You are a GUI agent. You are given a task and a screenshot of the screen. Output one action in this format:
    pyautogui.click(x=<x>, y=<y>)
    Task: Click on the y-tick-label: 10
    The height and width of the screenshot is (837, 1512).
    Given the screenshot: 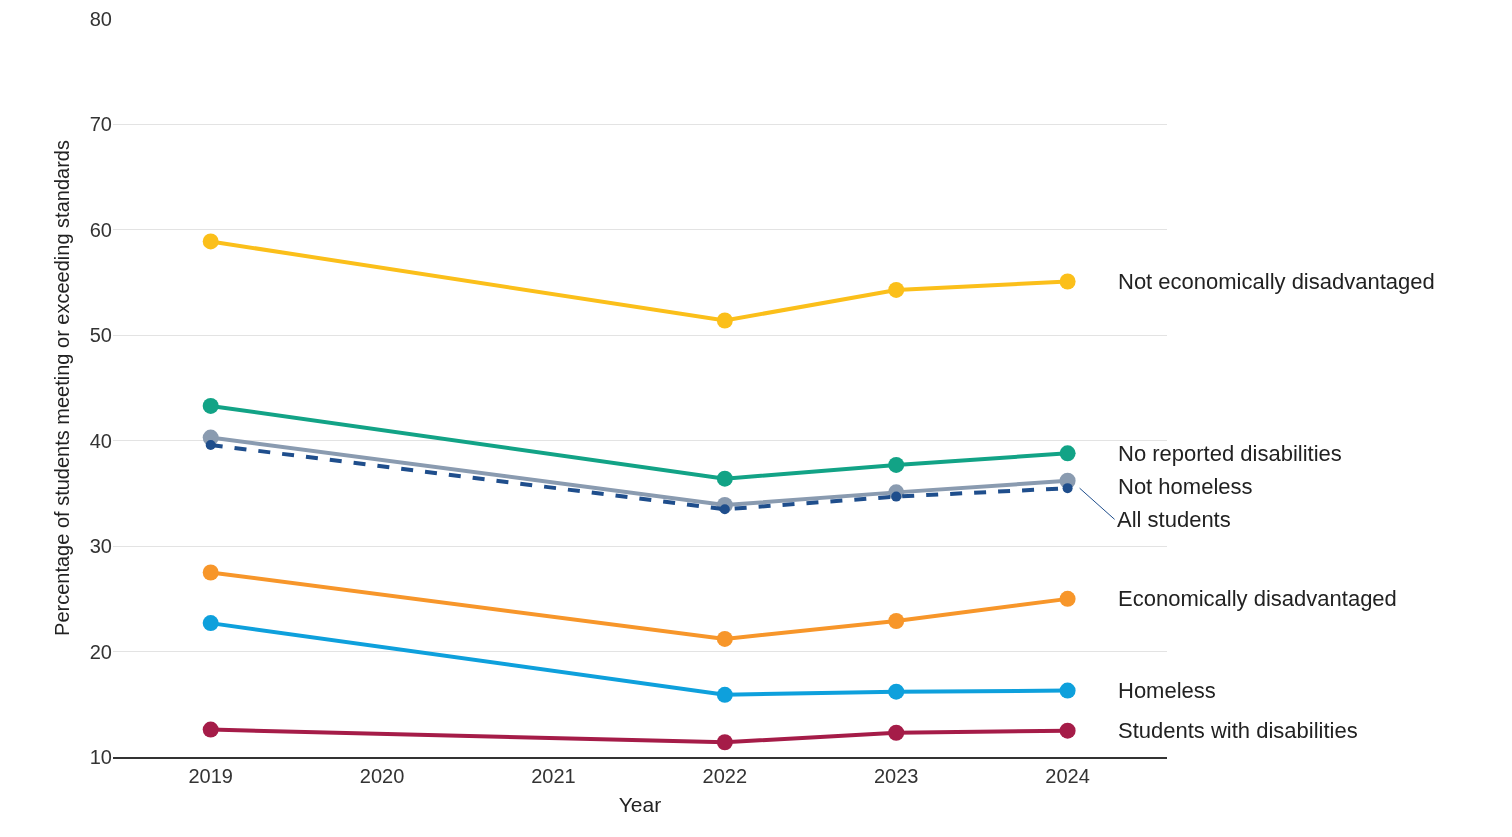 What is the action you would take?
    pyautogui.click(x=100, y=757)
    